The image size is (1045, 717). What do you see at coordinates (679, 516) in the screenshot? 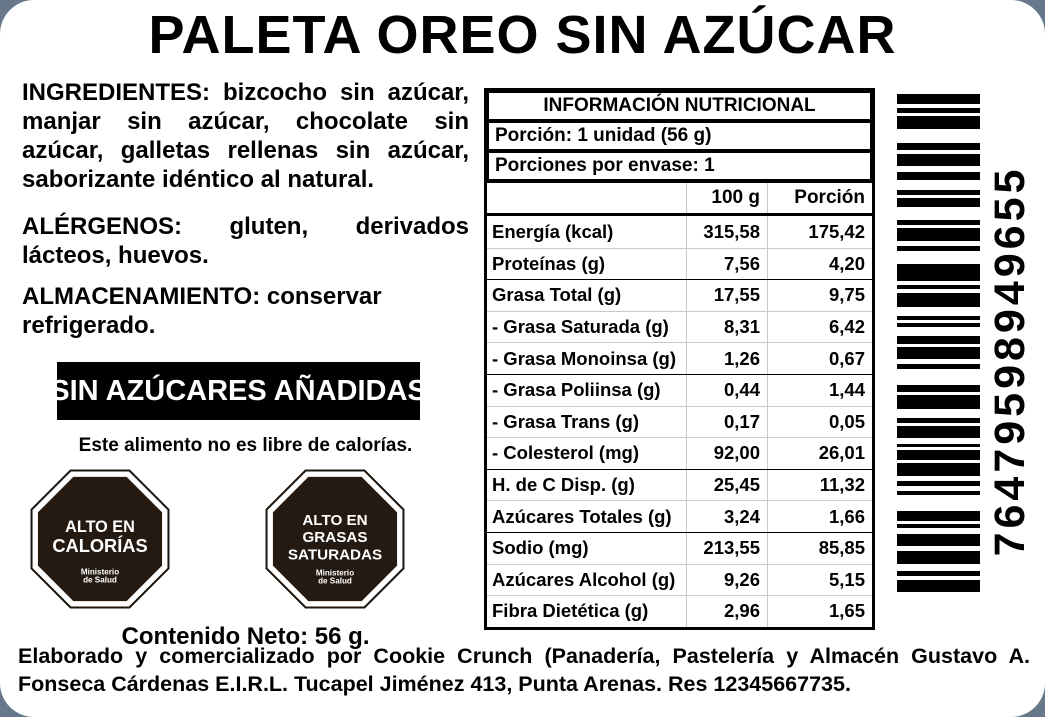
I see `table-row: Azúcares Totales (g) 3,24 1,66` at bounding box center [679, 516].